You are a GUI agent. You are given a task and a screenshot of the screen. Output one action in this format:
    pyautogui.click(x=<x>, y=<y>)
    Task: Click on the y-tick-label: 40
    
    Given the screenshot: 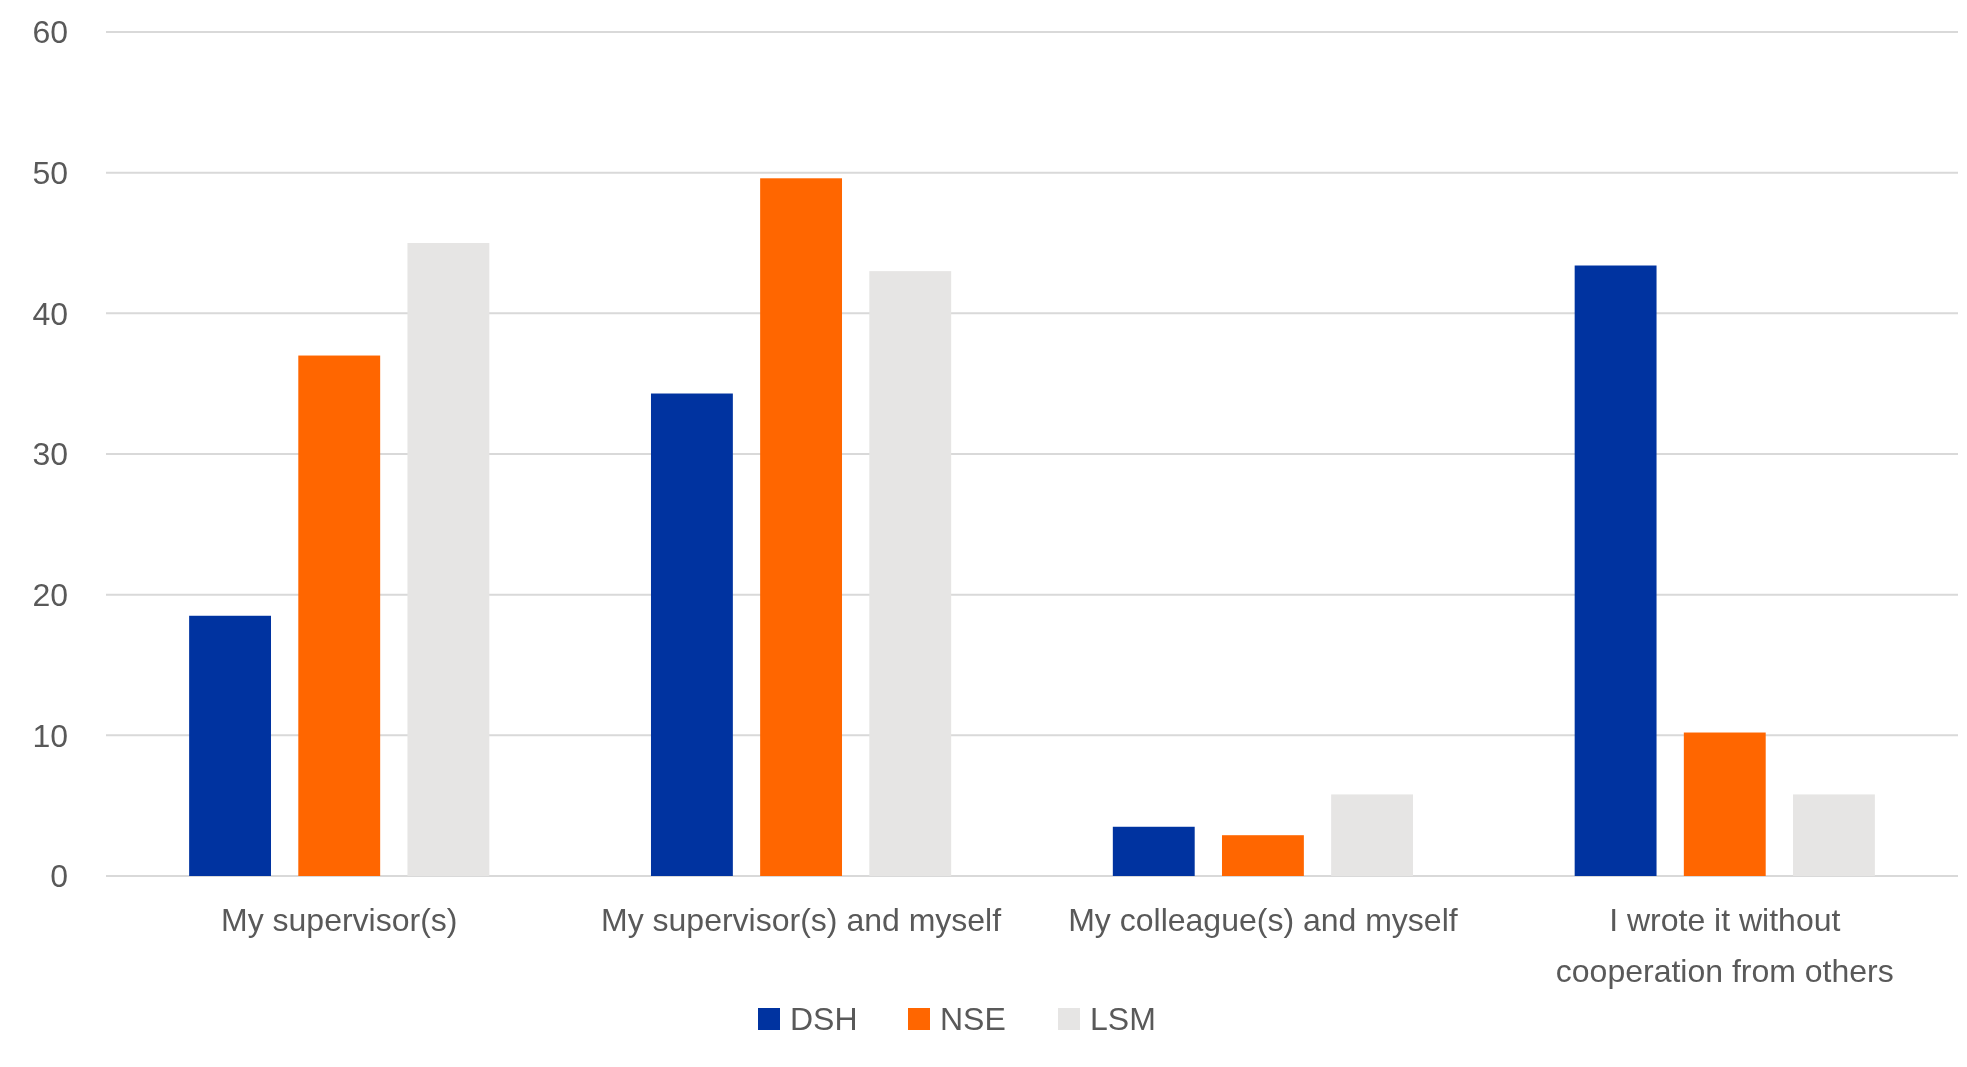 What is the action you would take?
    pyautogui.click(x=50, y=313)
    